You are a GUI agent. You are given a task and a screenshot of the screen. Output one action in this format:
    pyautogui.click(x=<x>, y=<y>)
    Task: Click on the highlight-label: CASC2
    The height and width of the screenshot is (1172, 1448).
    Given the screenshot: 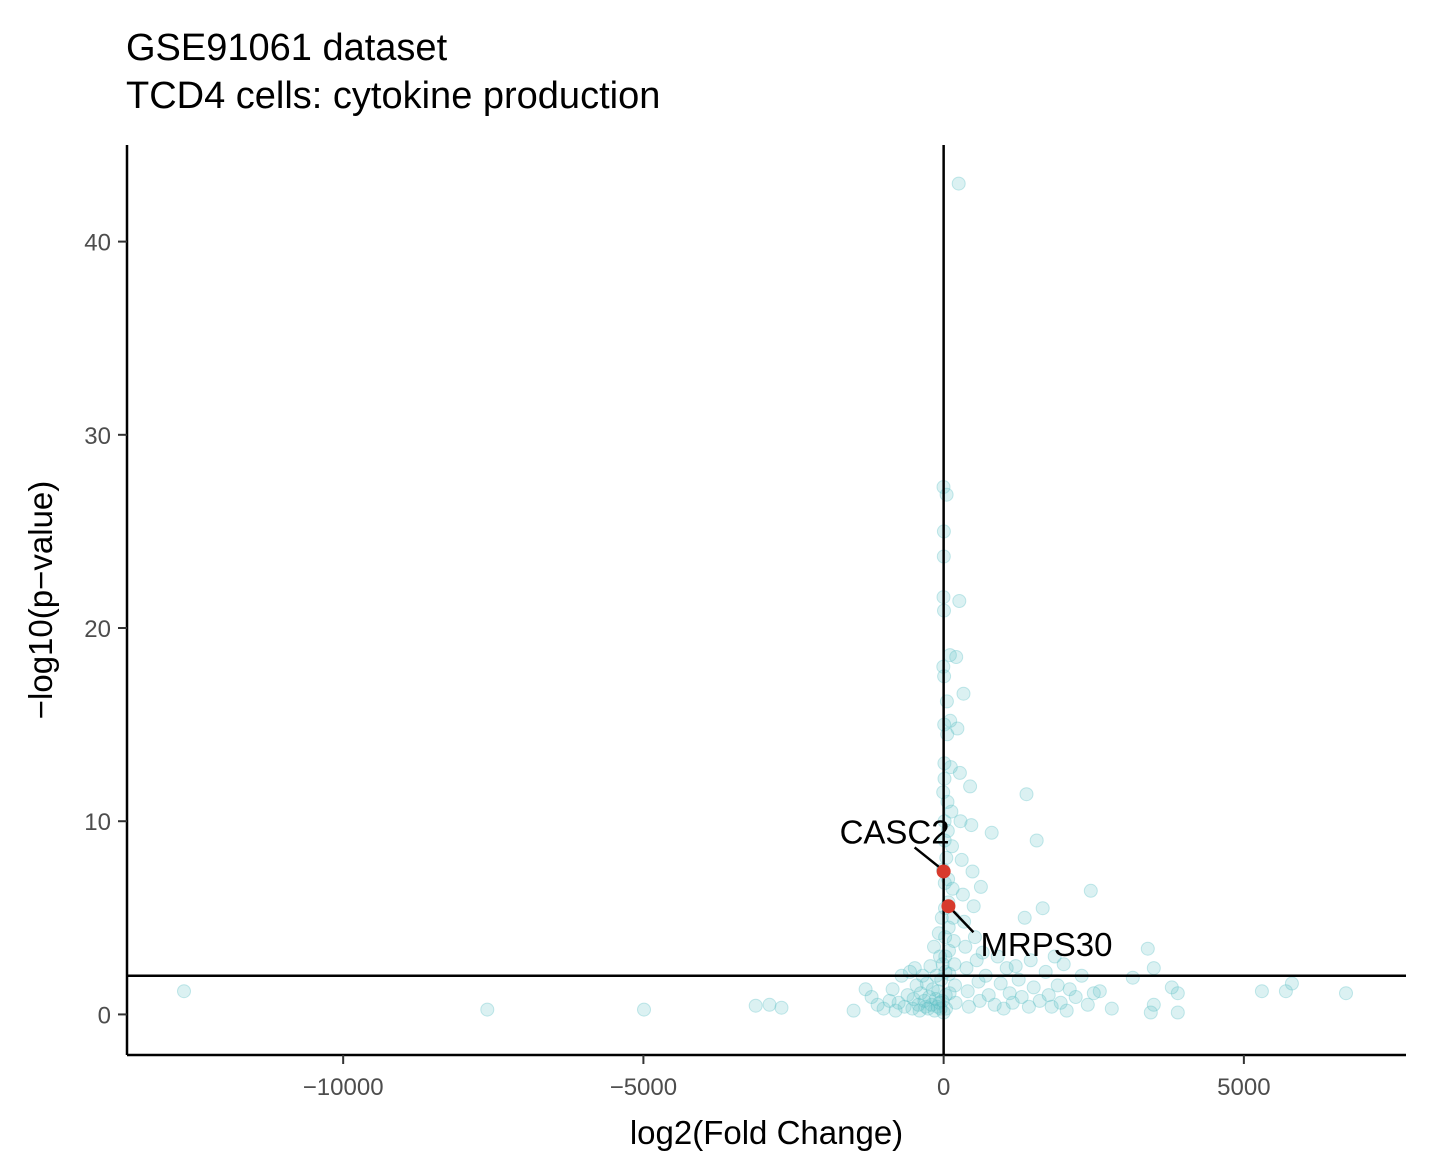 What is the action you would take?
    pyautogui.click(x=895, y=831)
    